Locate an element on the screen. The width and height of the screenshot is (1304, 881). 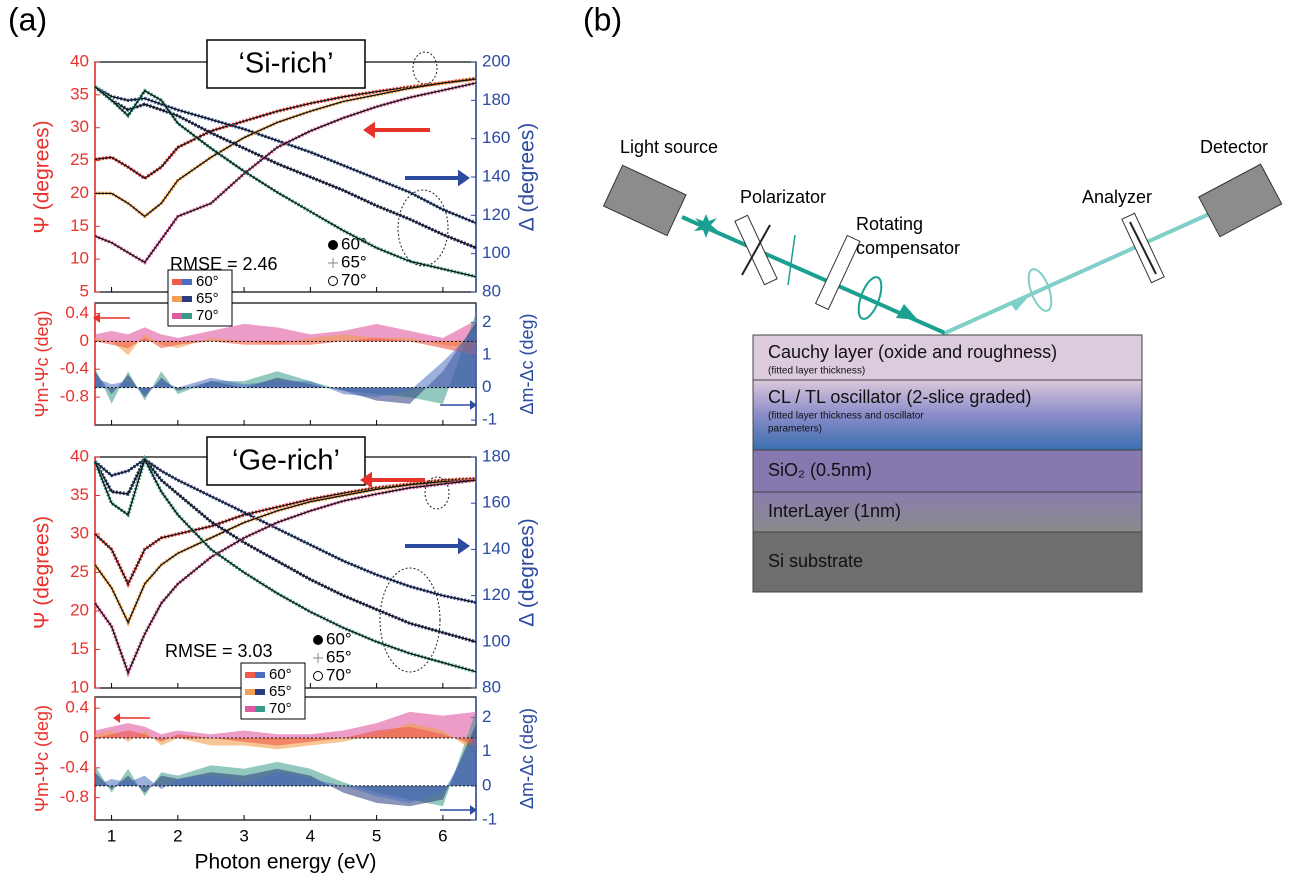
x-axis-label: Photon energy (eV) is located at coordinates (285, 862).